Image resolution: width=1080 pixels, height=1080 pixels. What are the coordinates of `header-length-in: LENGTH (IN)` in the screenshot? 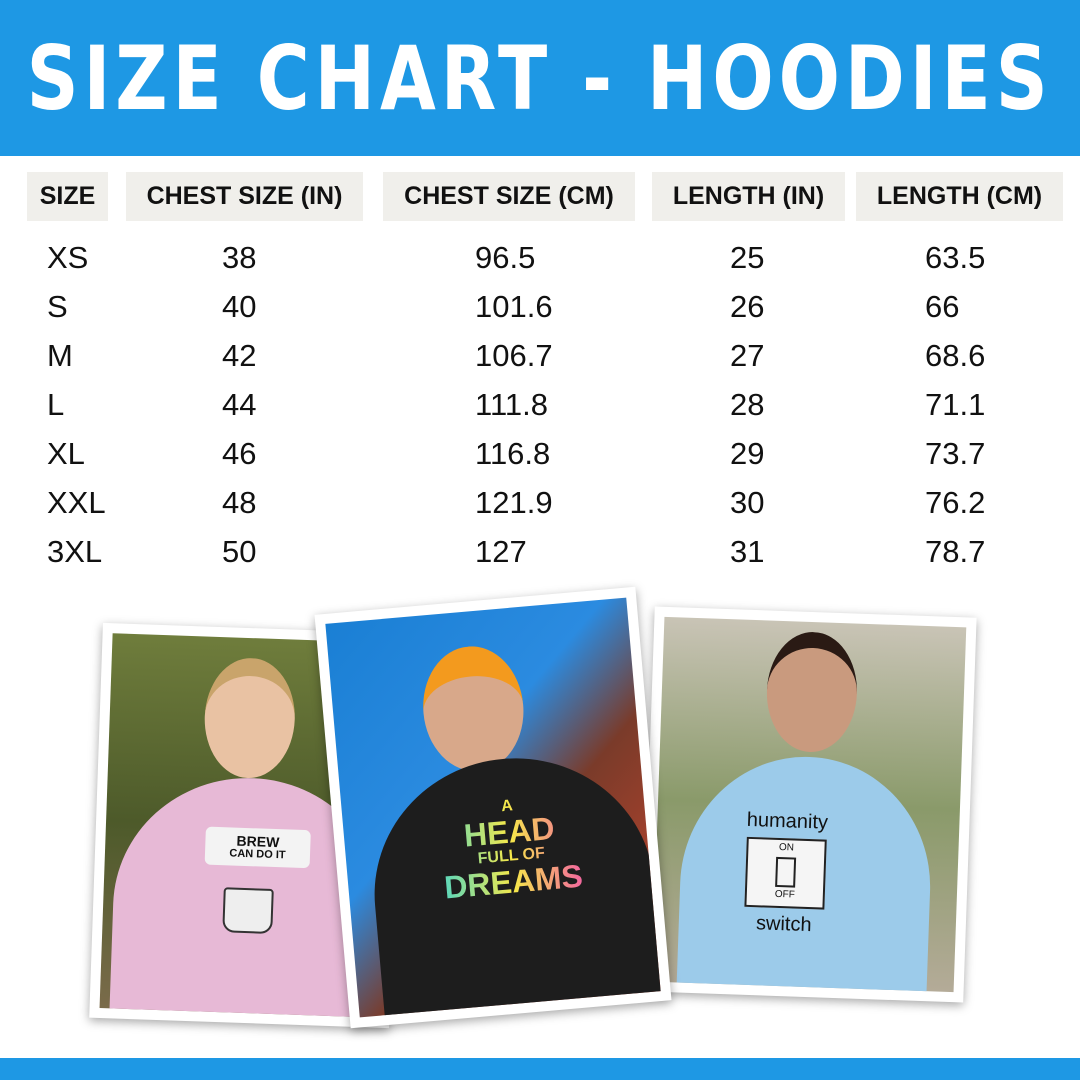 It's located at (748, 196).